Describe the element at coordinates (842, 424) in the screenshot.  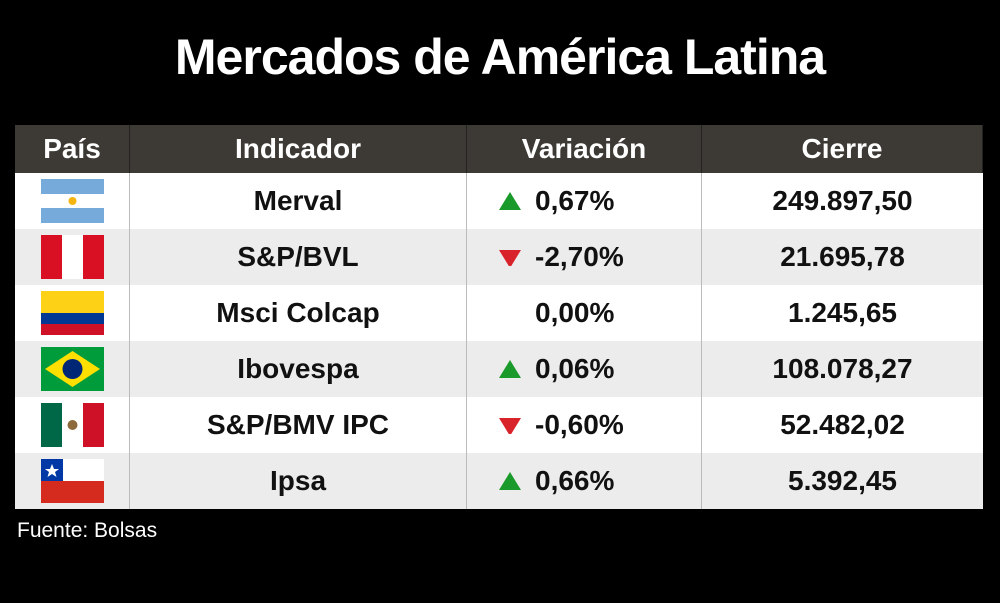
I see `close: 52.482,02` at that location.